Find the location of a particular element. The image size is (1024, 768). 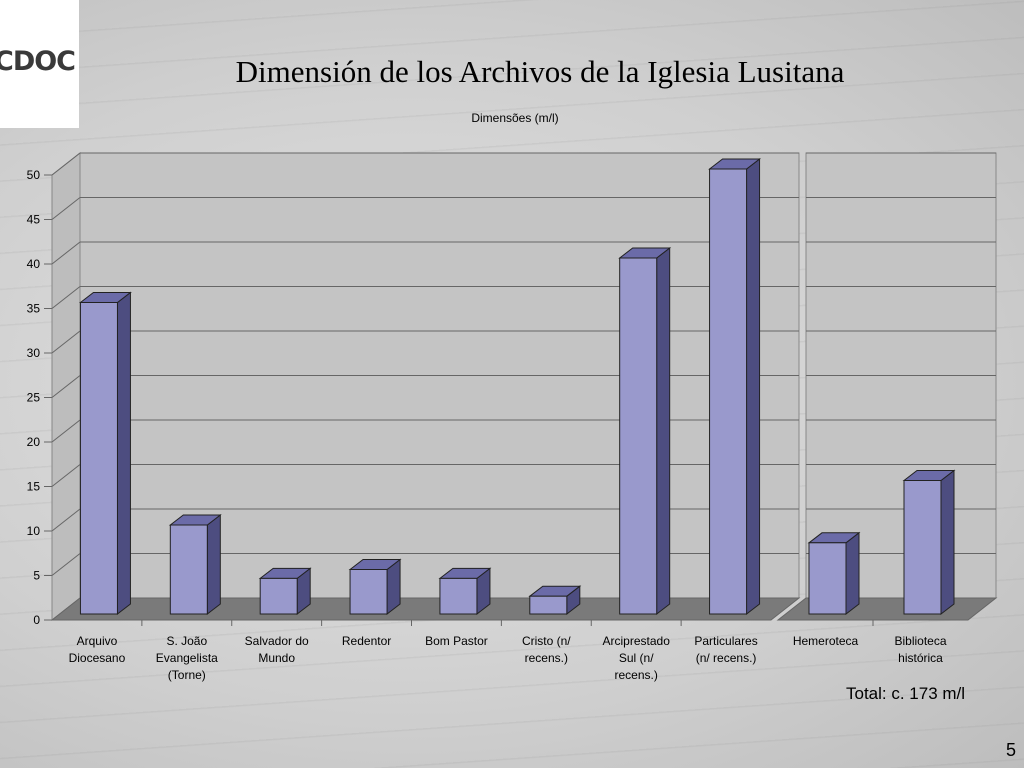

logo-text: CDOC is located at coordinates (38, 61).